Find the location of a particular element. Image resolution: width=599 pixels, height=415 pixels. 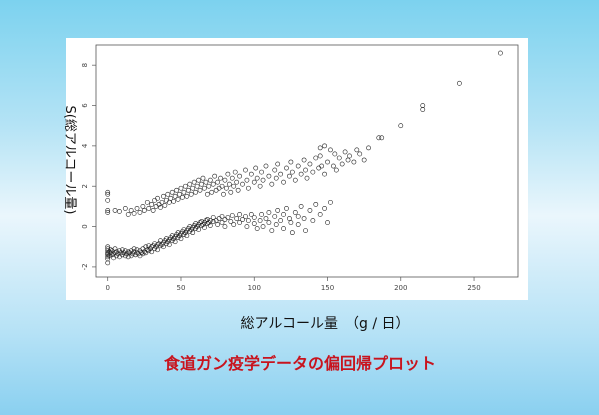

y-tick-label: -2 is located at coordinates (85, 266).